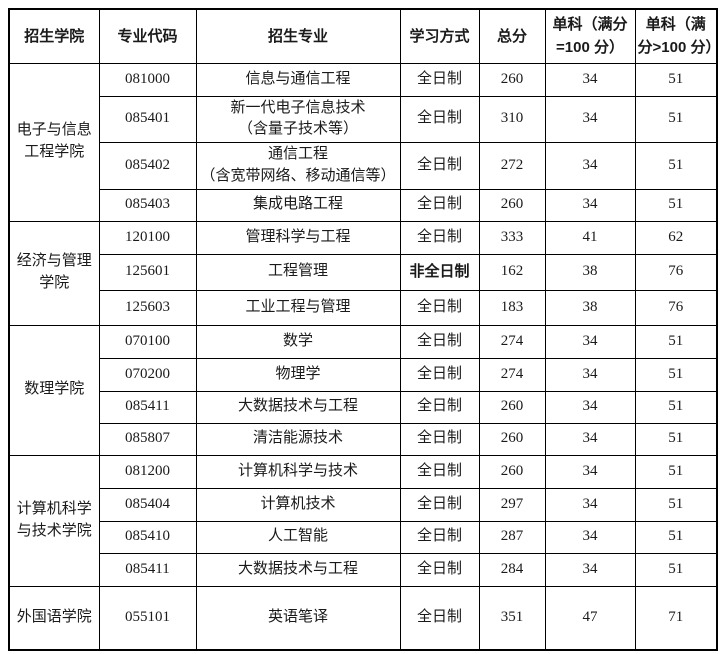  What do you see at coordinates (147, 618) in the screenshot?
I see `major-code-cell: 055101` at bounding box center [147, 618].